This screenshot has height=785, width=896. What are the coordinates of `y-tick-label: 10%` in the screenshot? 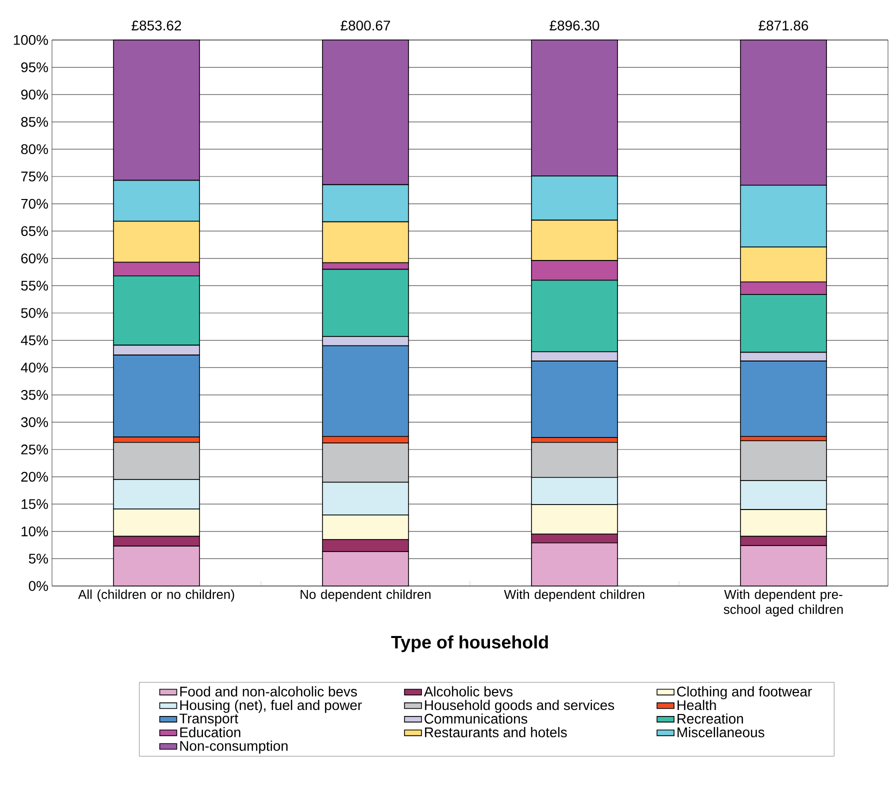 It's located at (35, 531).